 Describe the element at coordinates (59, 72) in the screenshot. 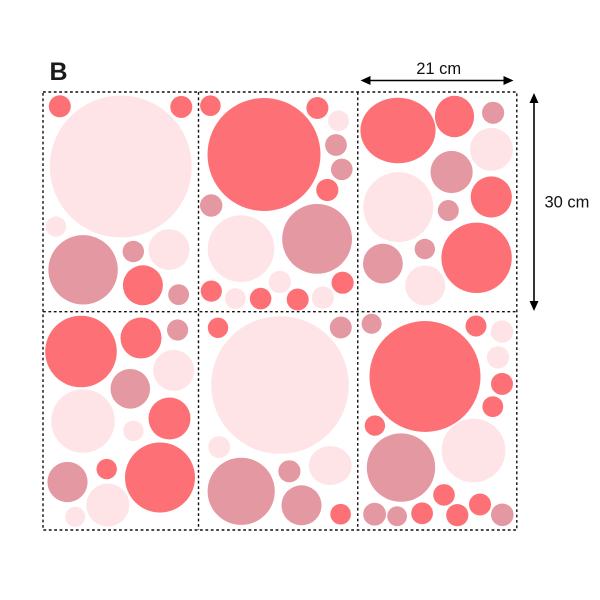

I see `svg-text: B` at that location.